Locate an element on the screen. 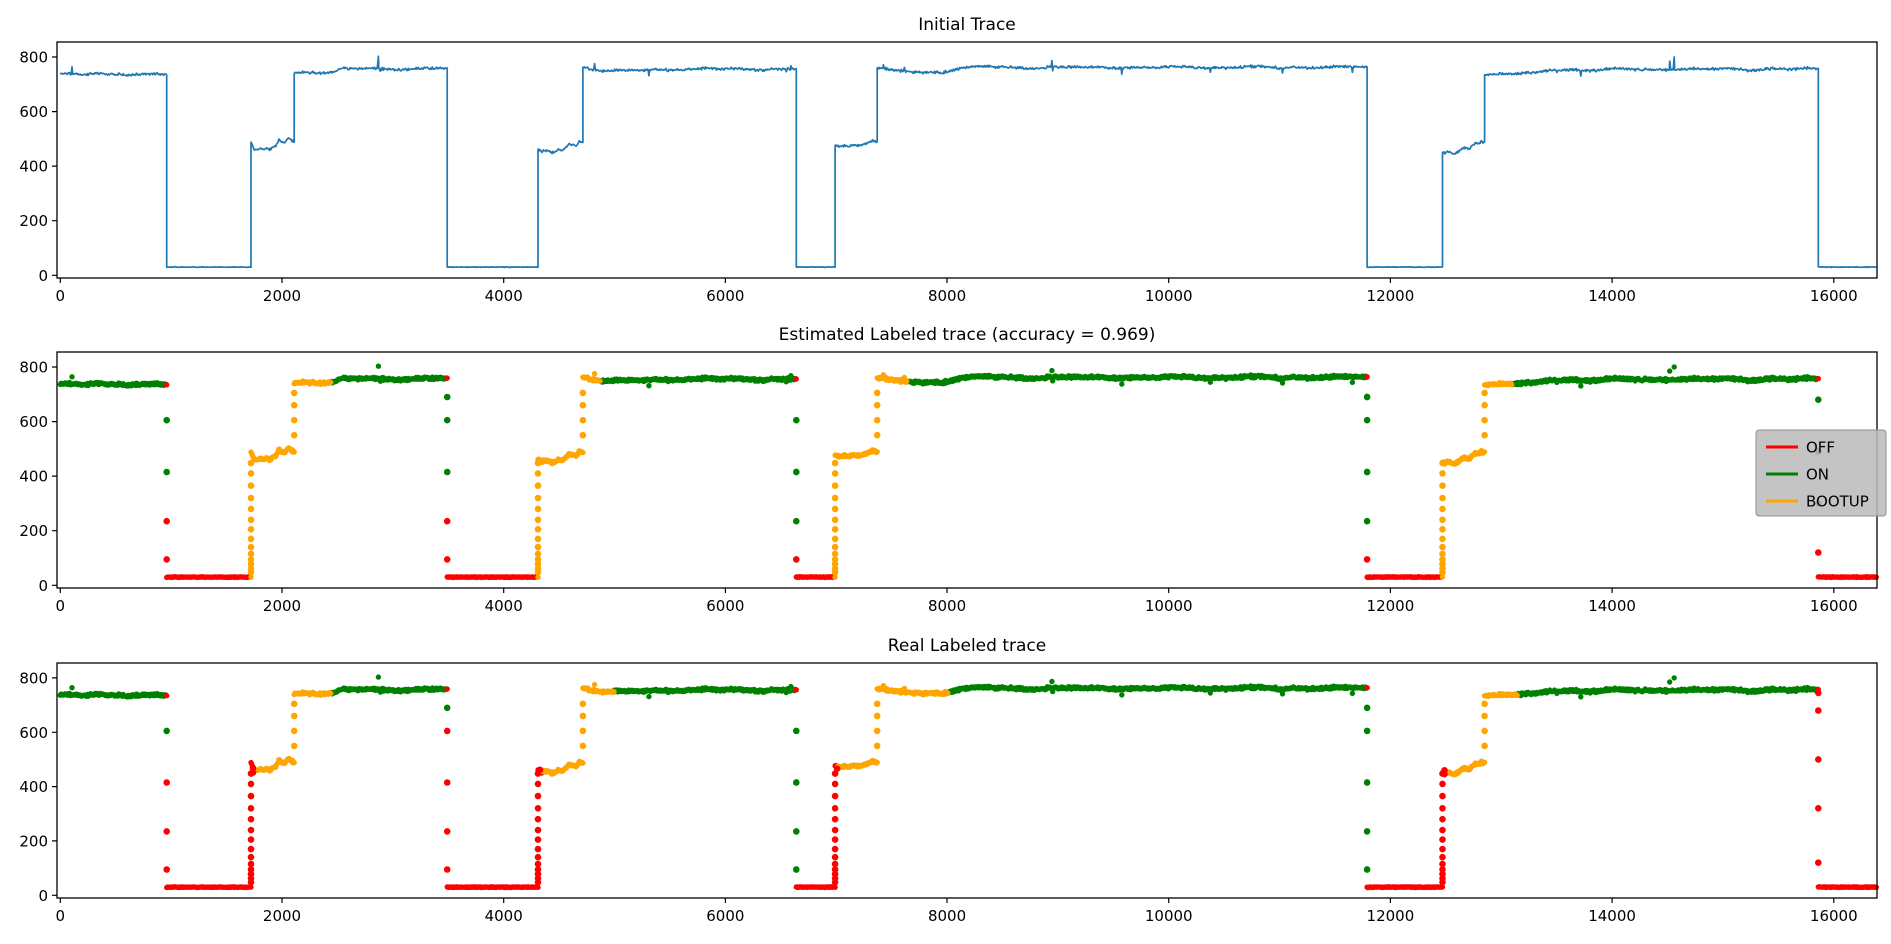 The image size is (1891, 944). legend: OFF ON BOOTUP is located at coordinates (1821, 473).